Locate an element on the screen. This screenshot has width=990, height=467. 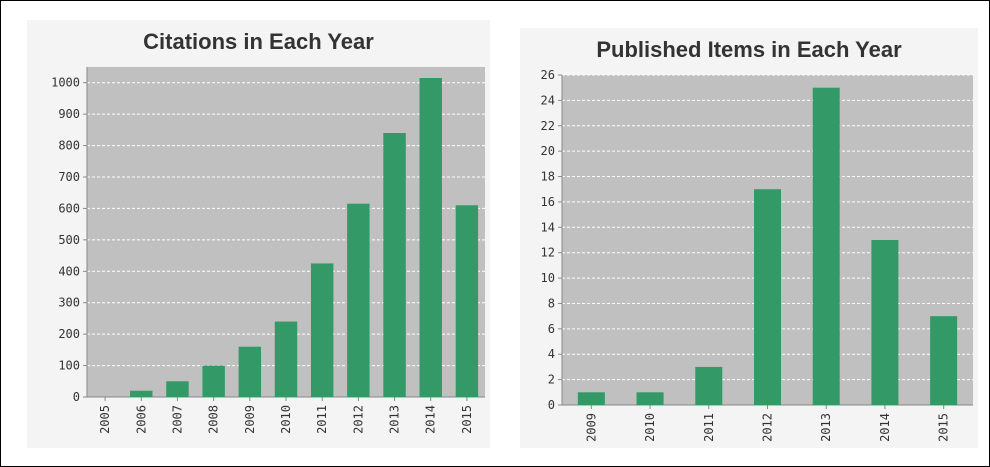
citations-x-tick-label: 2011 is located at coordinates (322, 419).